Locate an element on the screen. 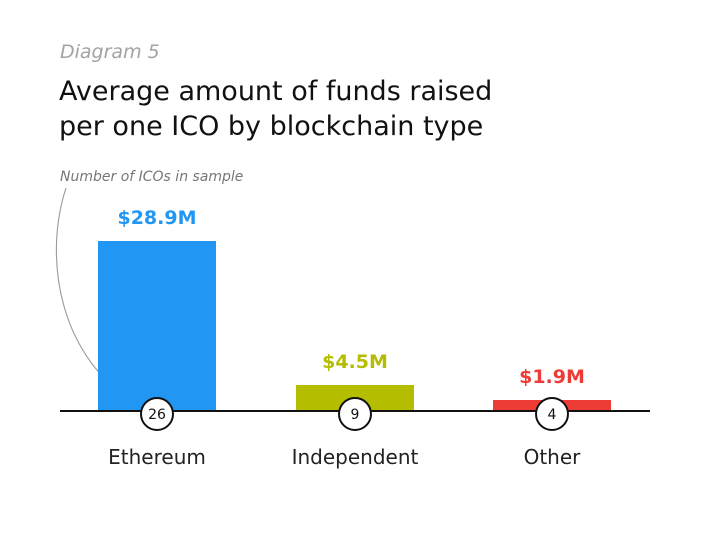  sample-count-circle-independent is located at coordinates (355, 414).